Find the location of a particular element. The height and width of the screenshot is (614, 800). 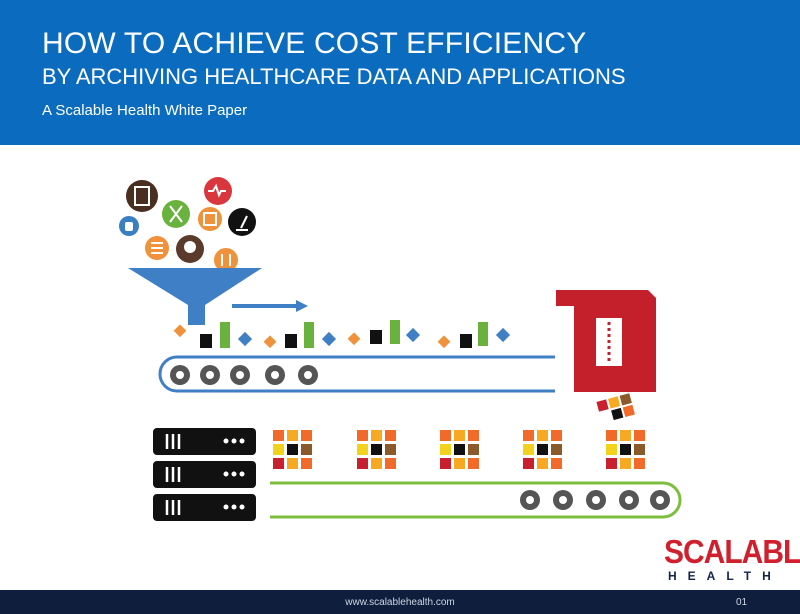

title: HOW TO ACHIEVE COST EFFICIENCY is located at coordinates (314, 43).